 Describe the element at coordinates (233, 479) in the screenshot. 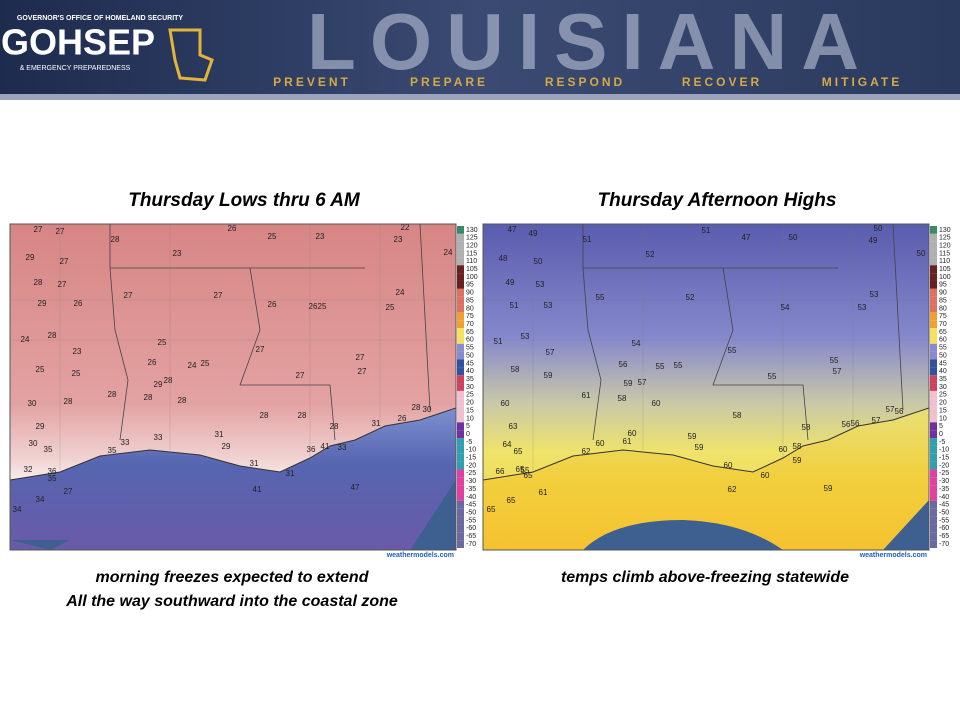

I see `gulf-field` at that location.